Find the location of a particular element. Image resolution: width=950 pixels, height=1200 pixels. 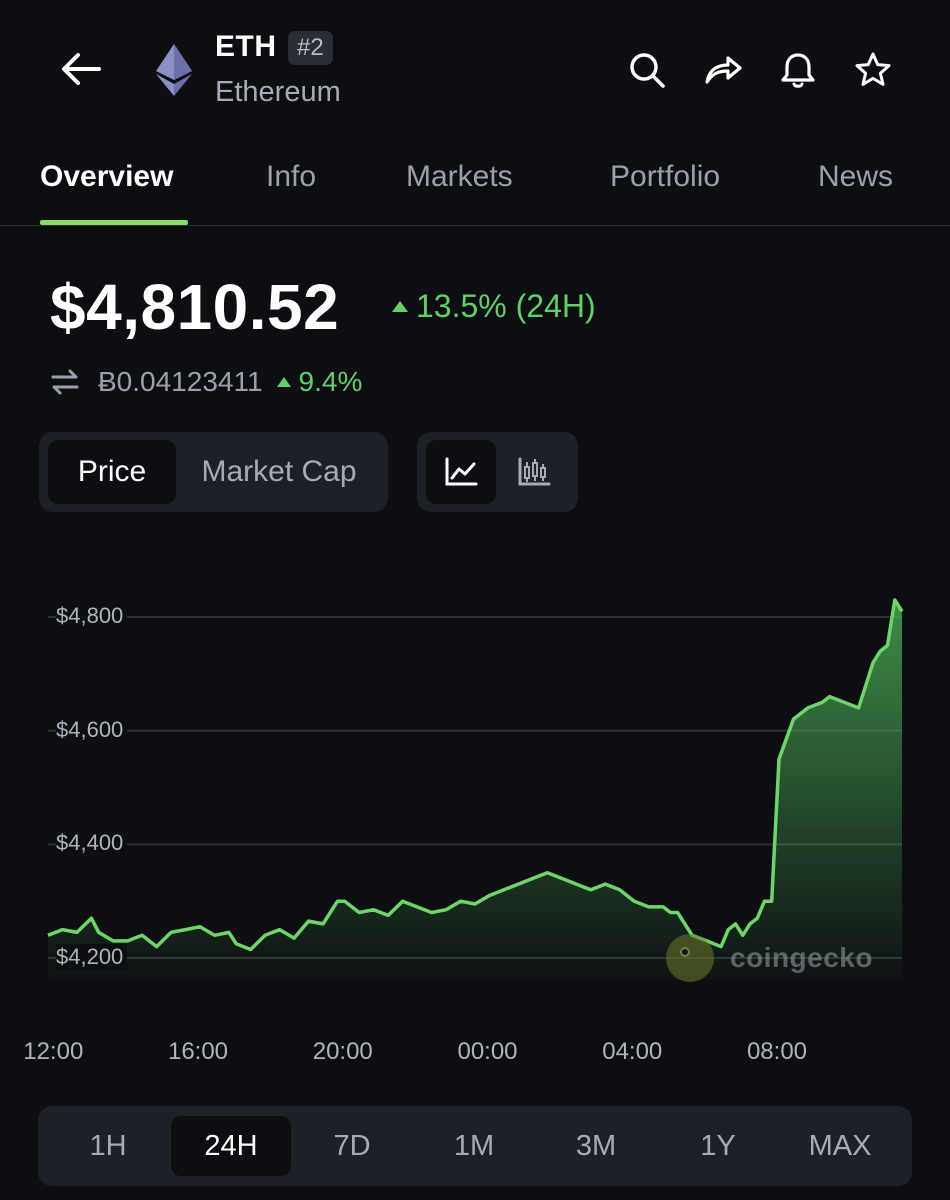

range-1y: 1Y is located at coordinates (718, 1145).